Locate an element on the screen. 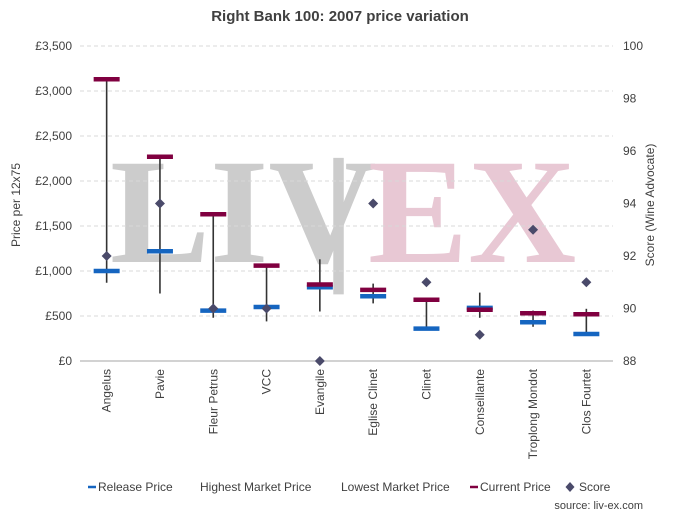 This screenshot has height=519, width=681. left-tick-label: £1,500 is located at coordinates (53, 226).